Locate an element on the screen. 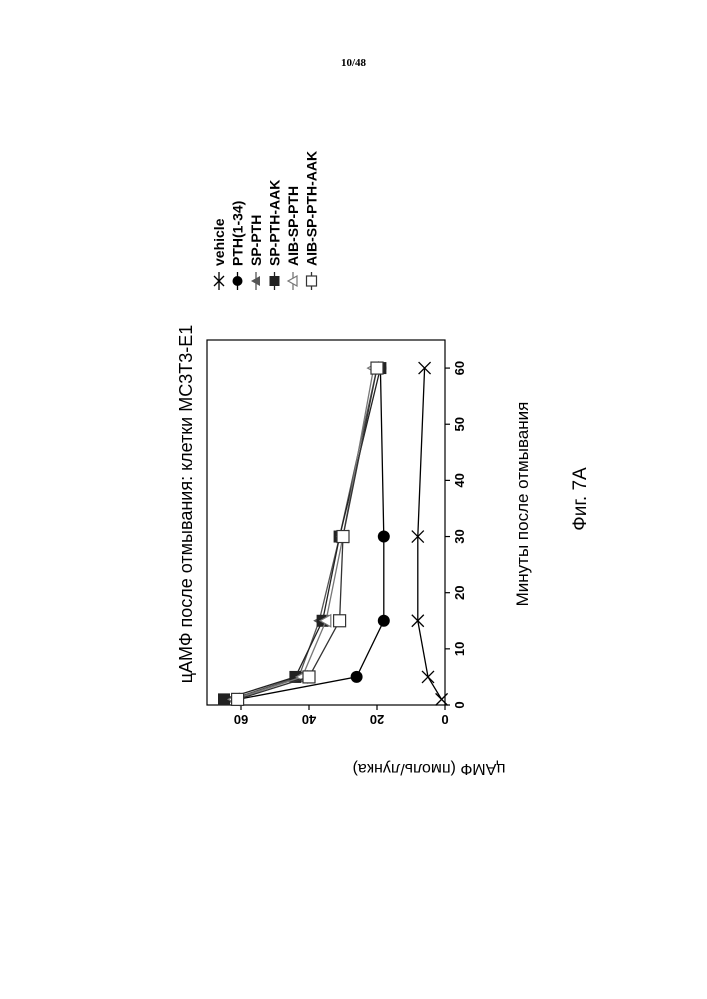  x-tick-label-0: 0 is located at coordinates (459, 704).